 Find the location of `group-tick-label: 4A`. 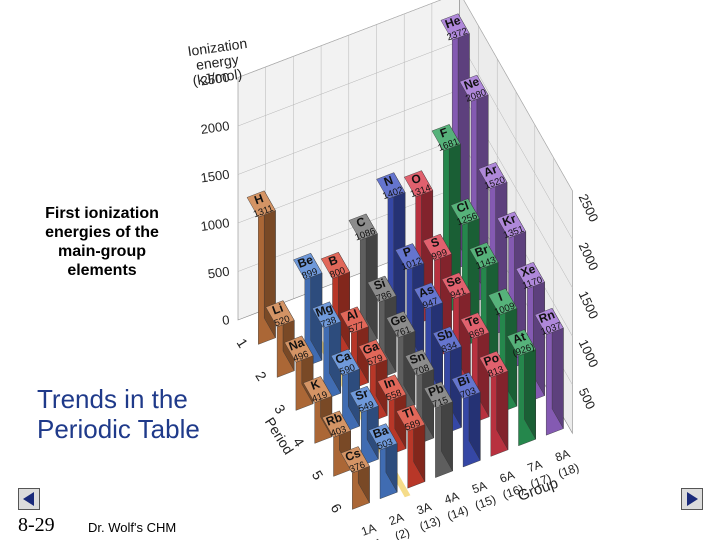

group-tick-label: 4A is located at coordinates (451, 498).